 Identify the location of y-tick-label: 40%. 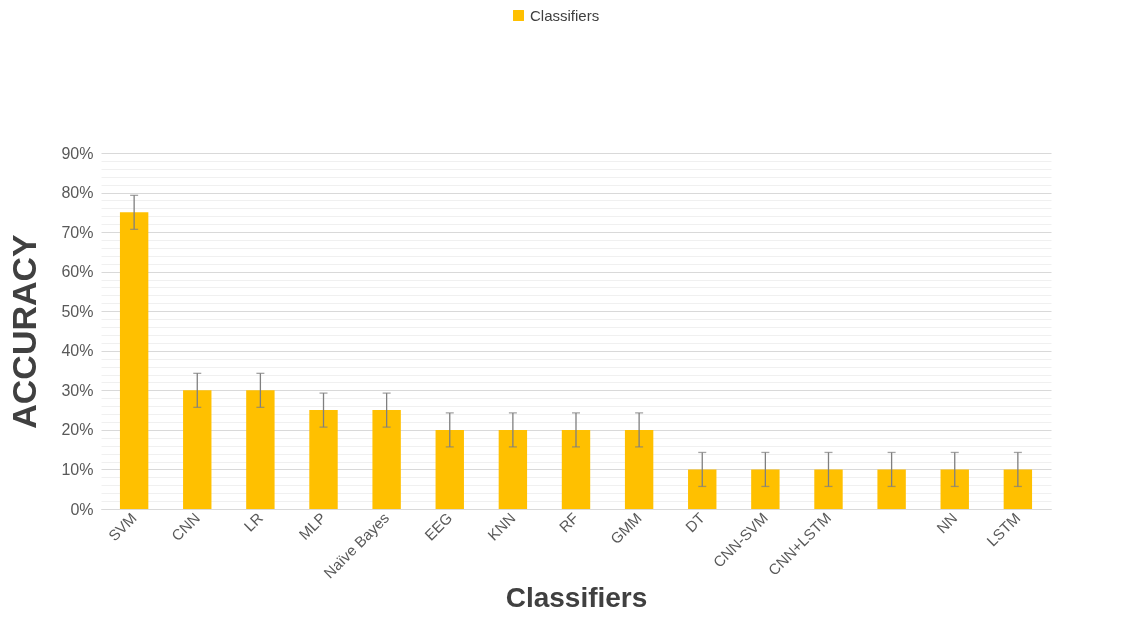
(77, 351).